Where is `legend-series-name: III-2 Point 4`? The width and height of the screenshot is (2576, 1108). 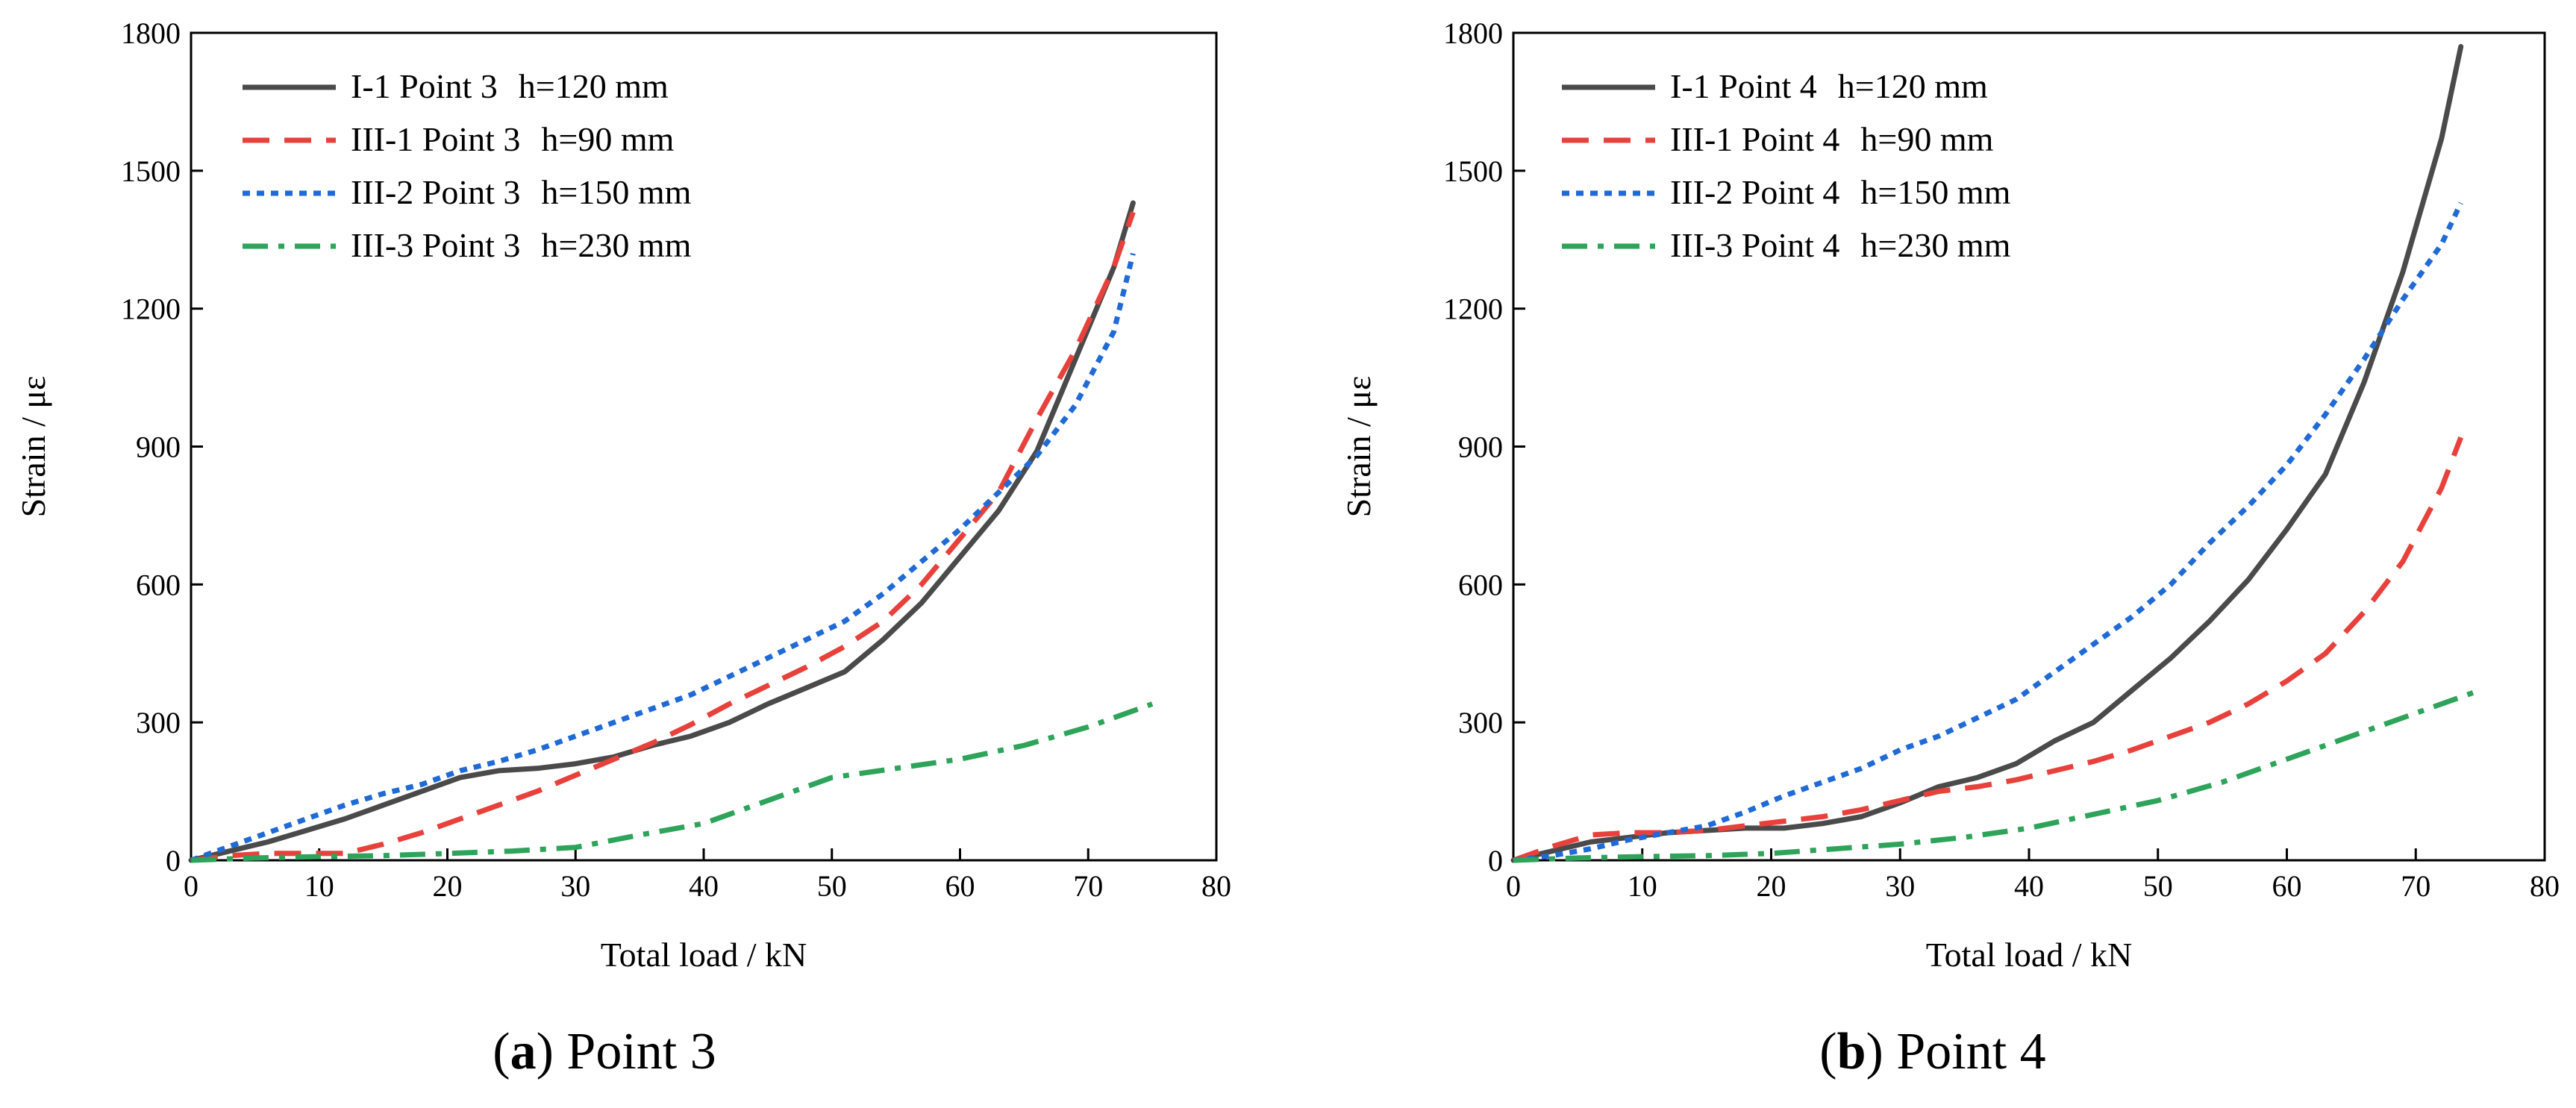
legend-series-name: III-2 Point 4 is located at coordinates (1754, 192).